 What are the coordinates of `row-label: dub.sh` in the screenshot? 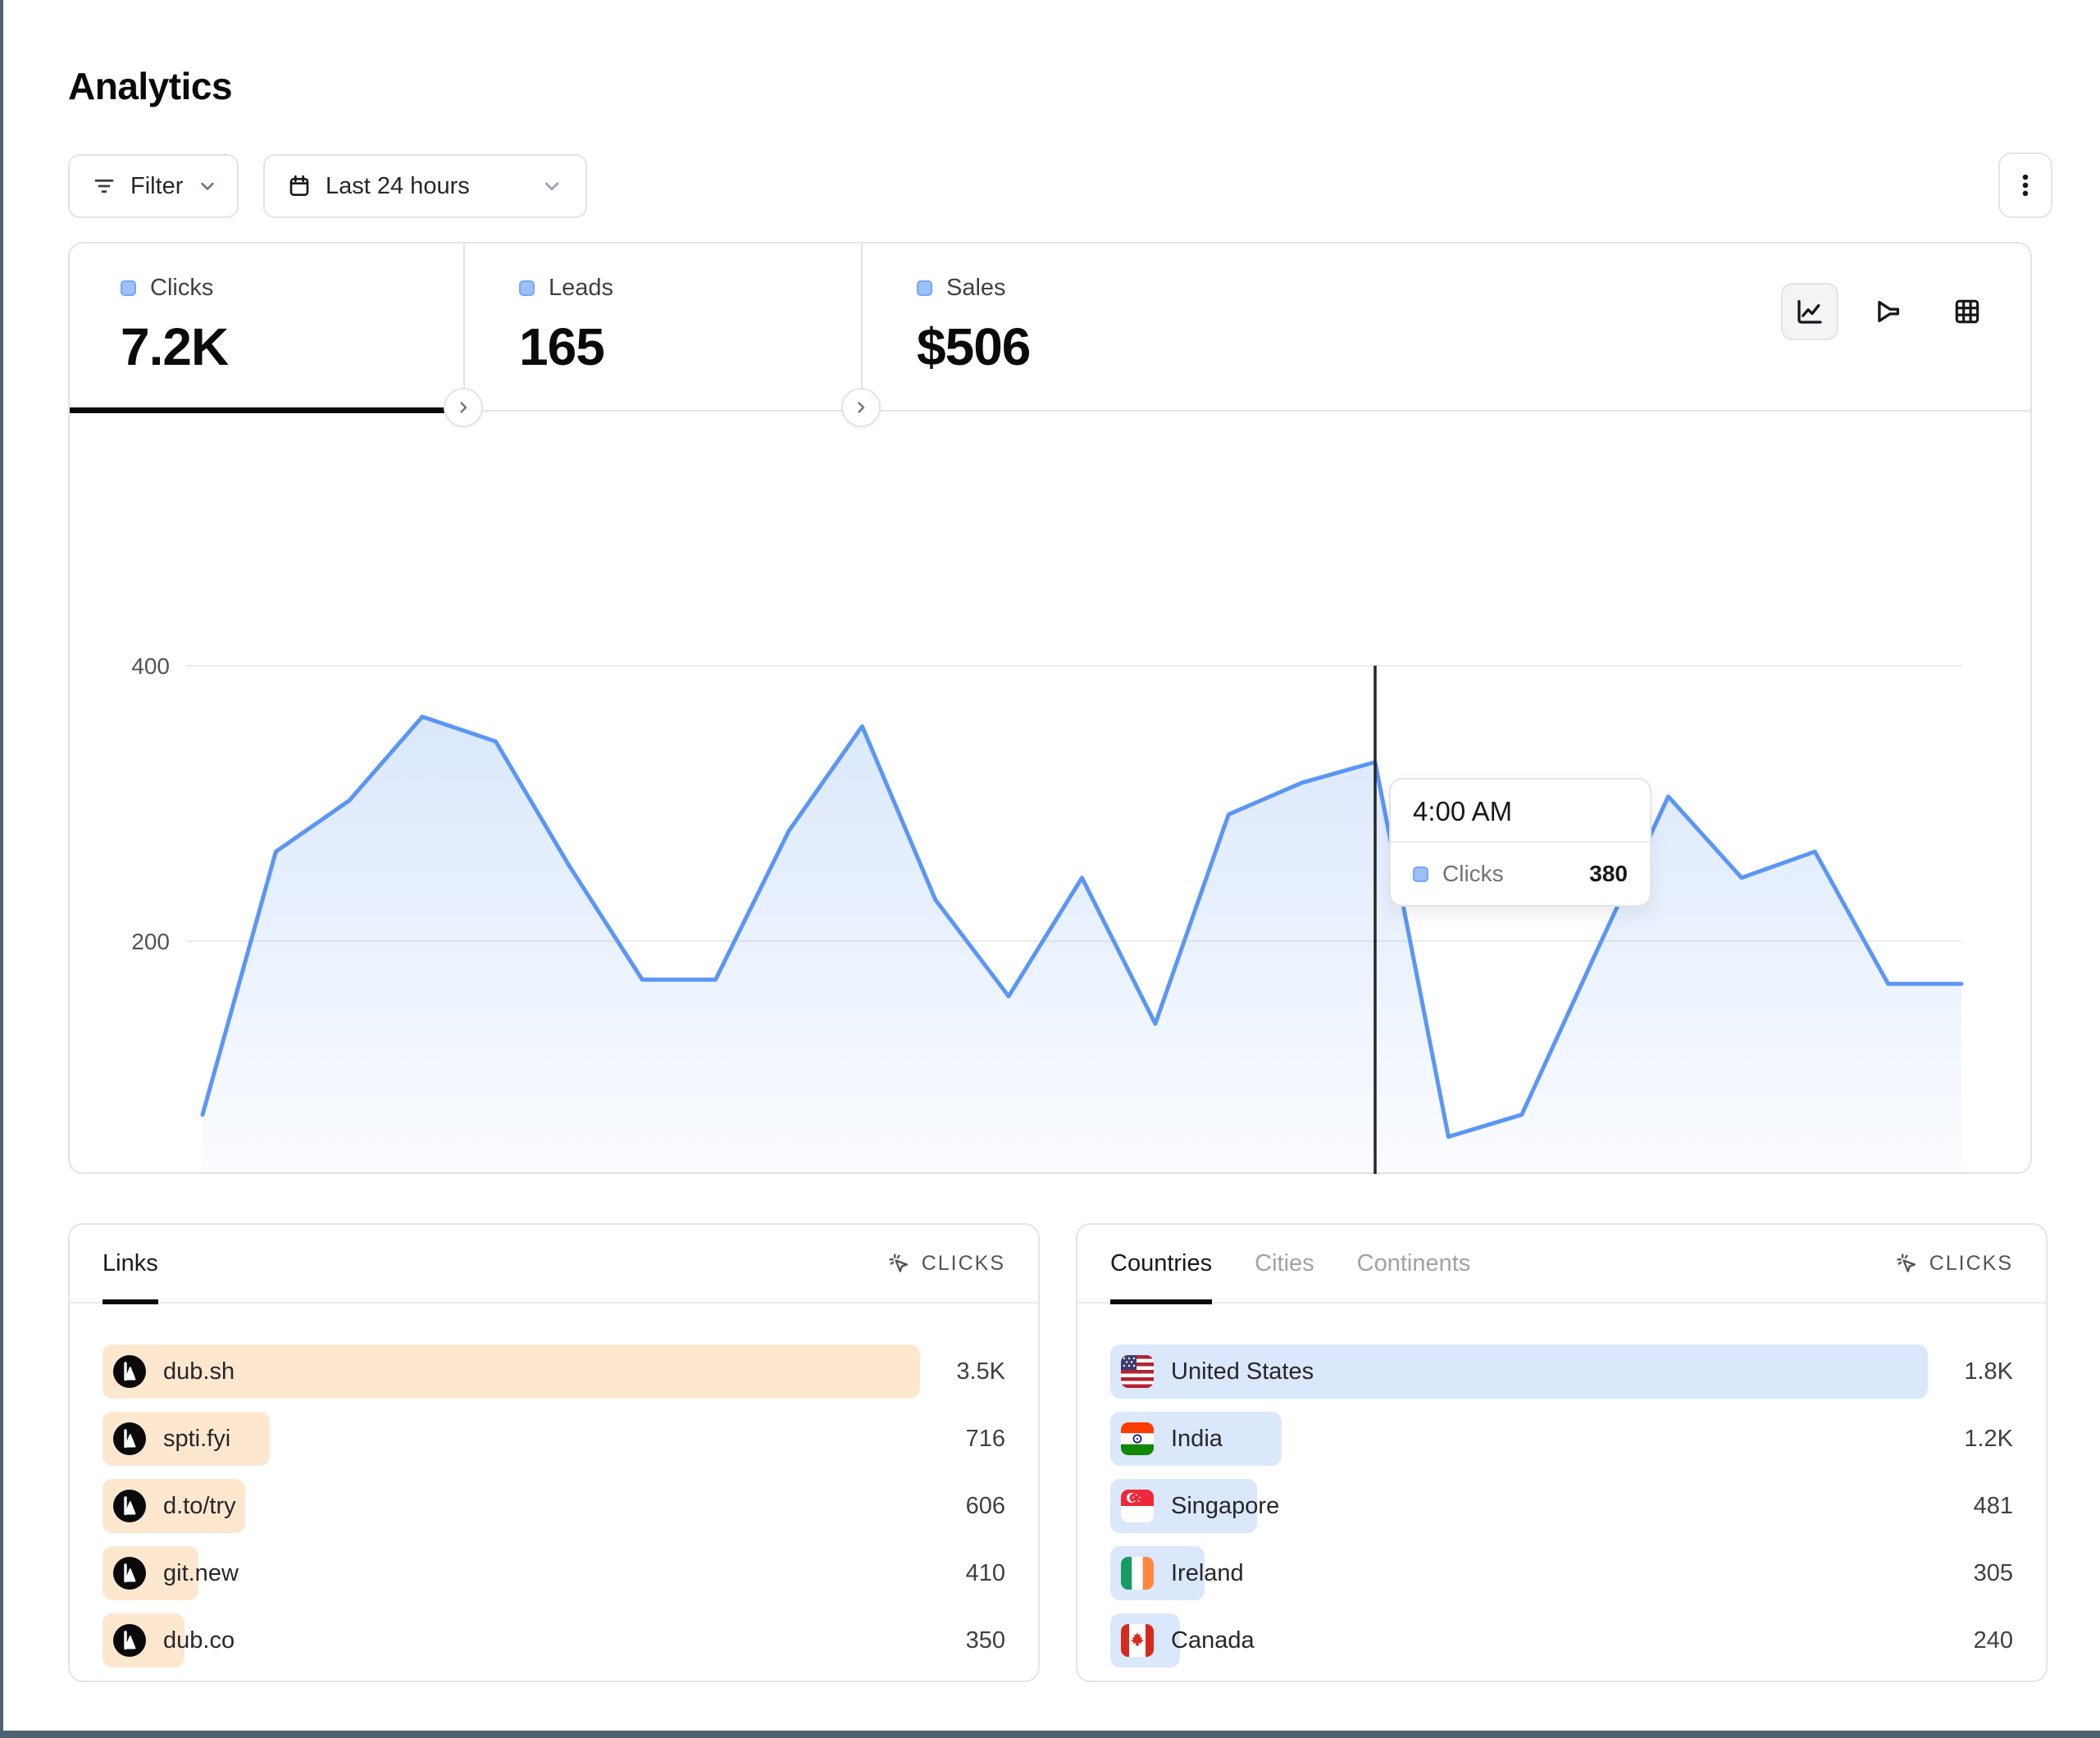 It's located at (199, 1371).